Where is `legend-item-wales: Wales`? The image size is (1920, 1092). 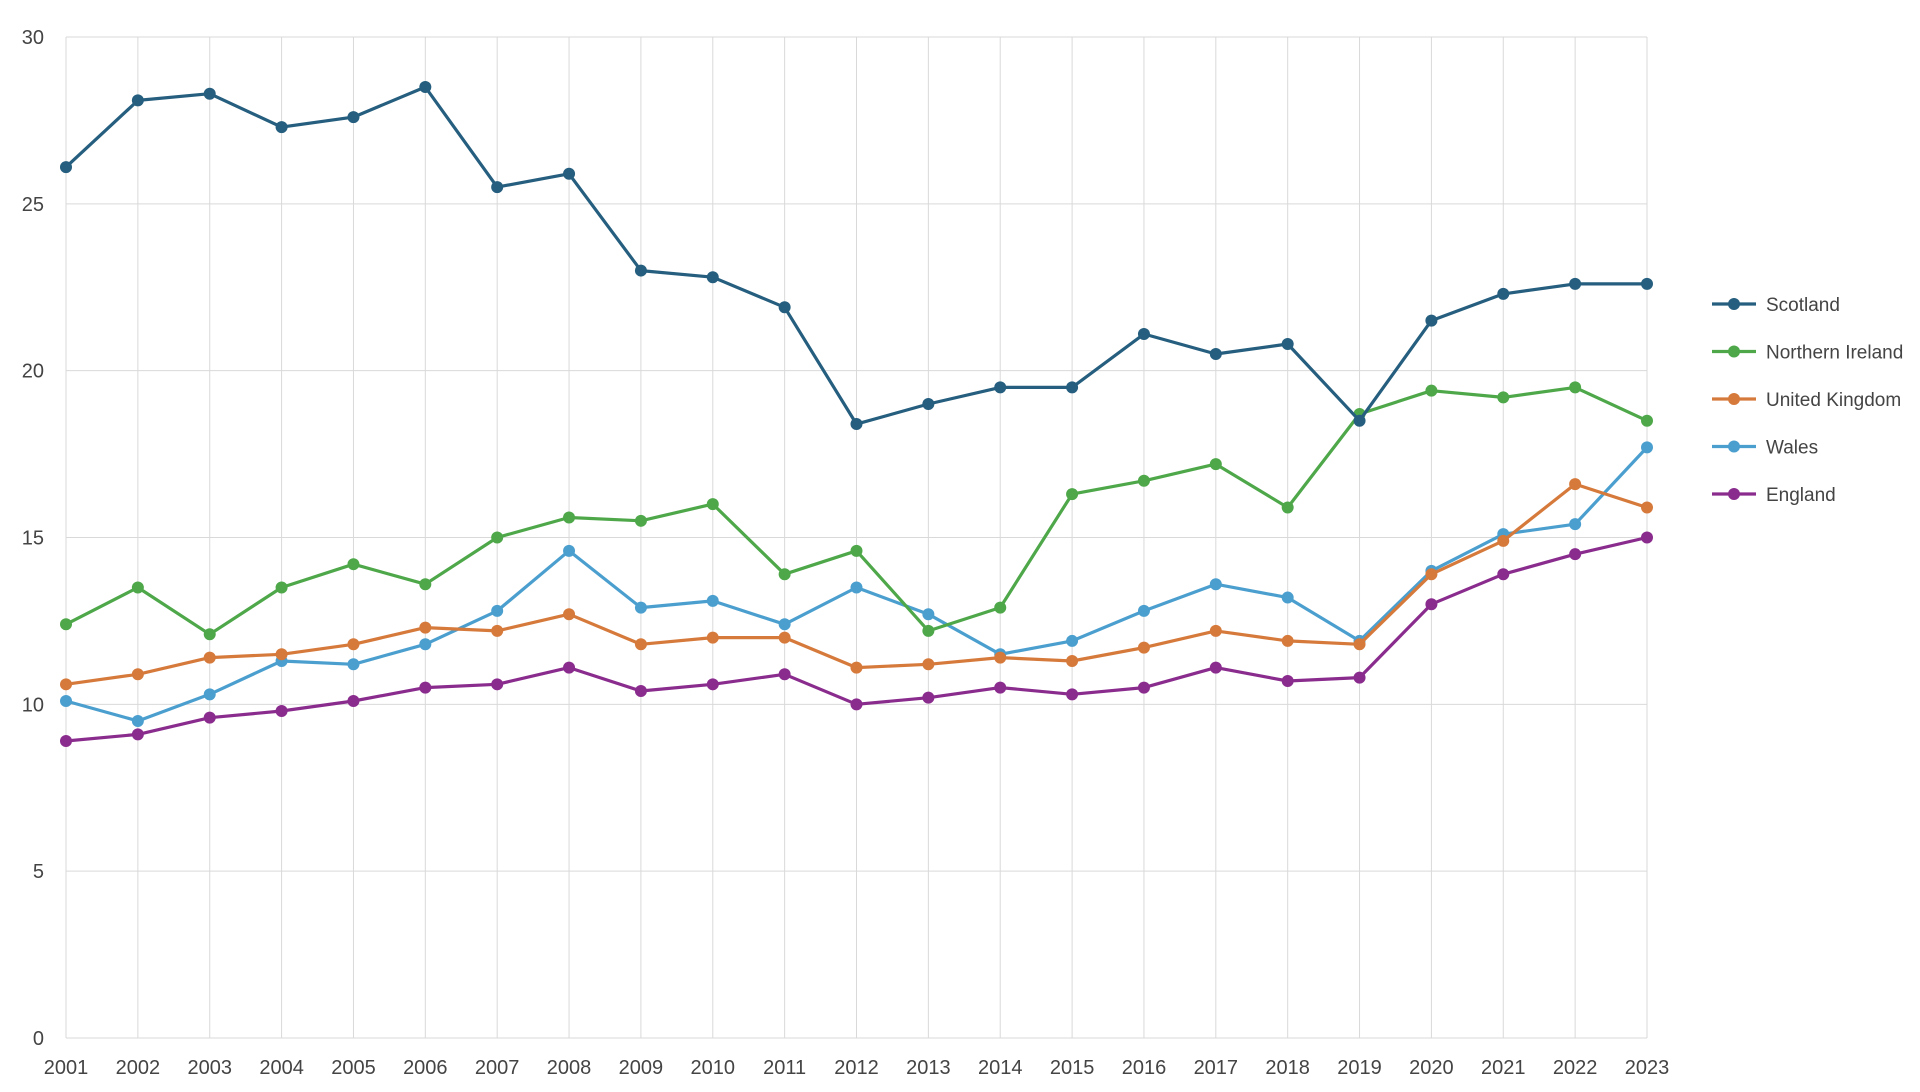
legend-item-wales: Wales is located at coordinates (1765, 448).